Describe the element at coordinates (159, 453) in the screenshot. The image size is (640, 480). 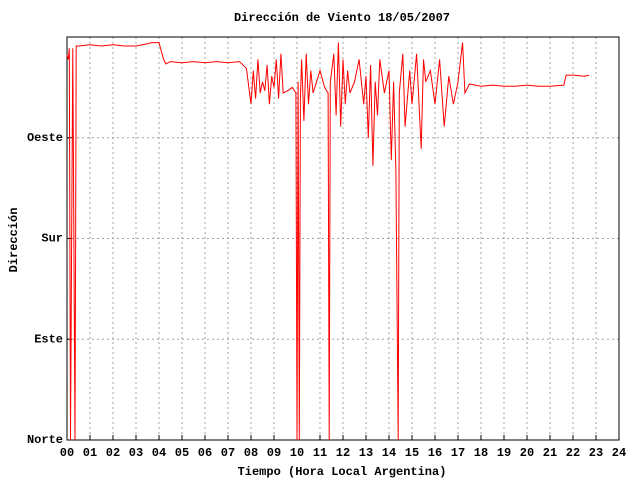
I see `x-tick-label: 04` at that location.